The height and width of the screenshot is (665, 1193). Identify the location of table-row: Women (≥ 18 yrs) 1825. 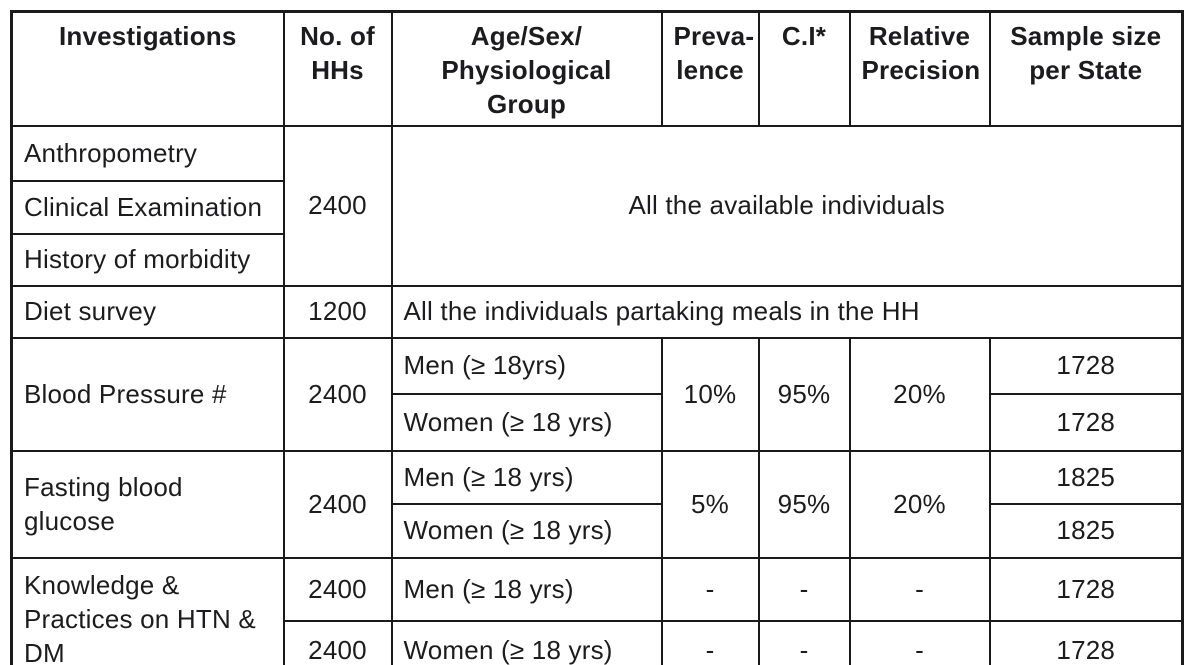
(598, 531).